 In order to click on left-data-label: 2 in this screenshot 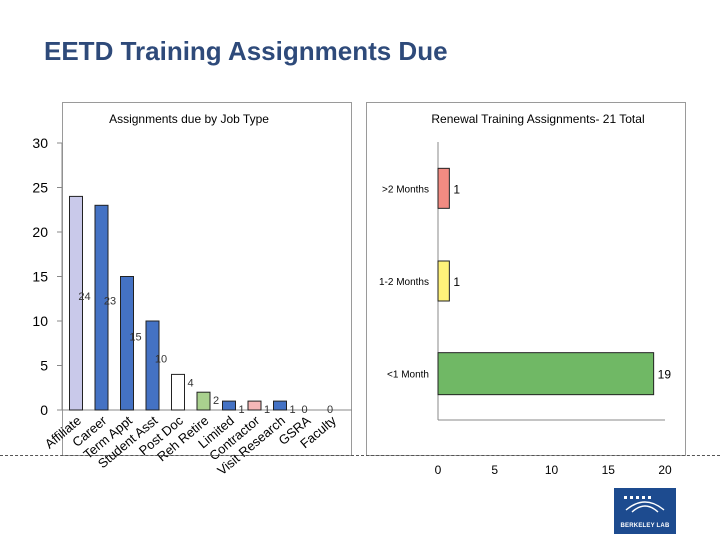, I will do `click(216, 401)`.